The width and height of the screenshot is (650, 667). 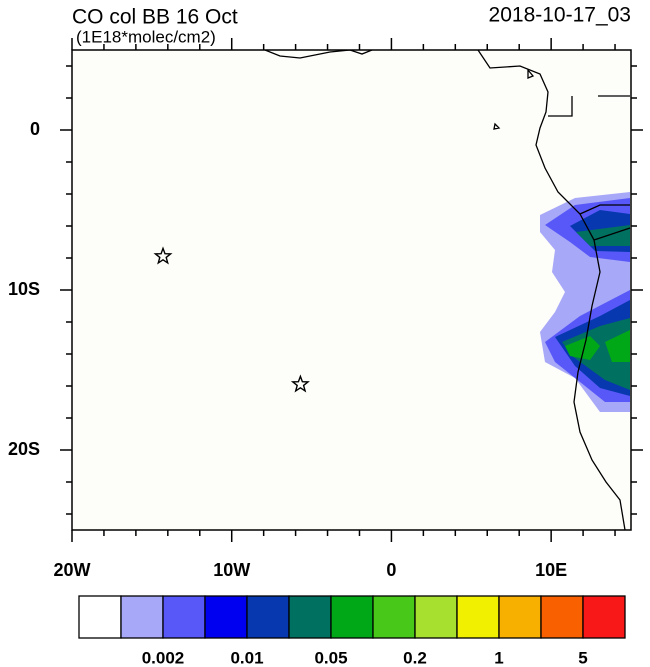 What do you see at coordinates (330, 657) in the screenshot?
I see `colorbar-label: 0.05` at bounding box center [330, 657].